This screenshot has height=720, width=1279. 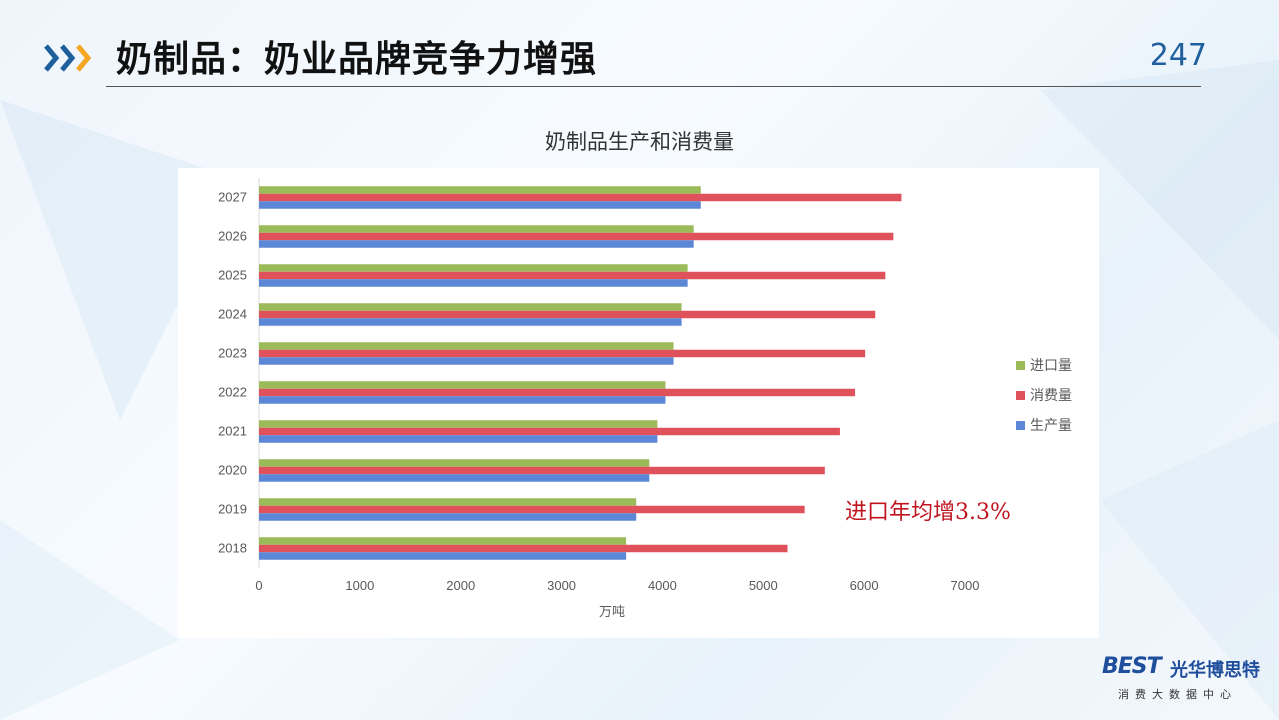 What do you see at coordinates (965, 585) in the screenshot?
I see `x-tick-label: 7000` at bounding box center [965, 585].